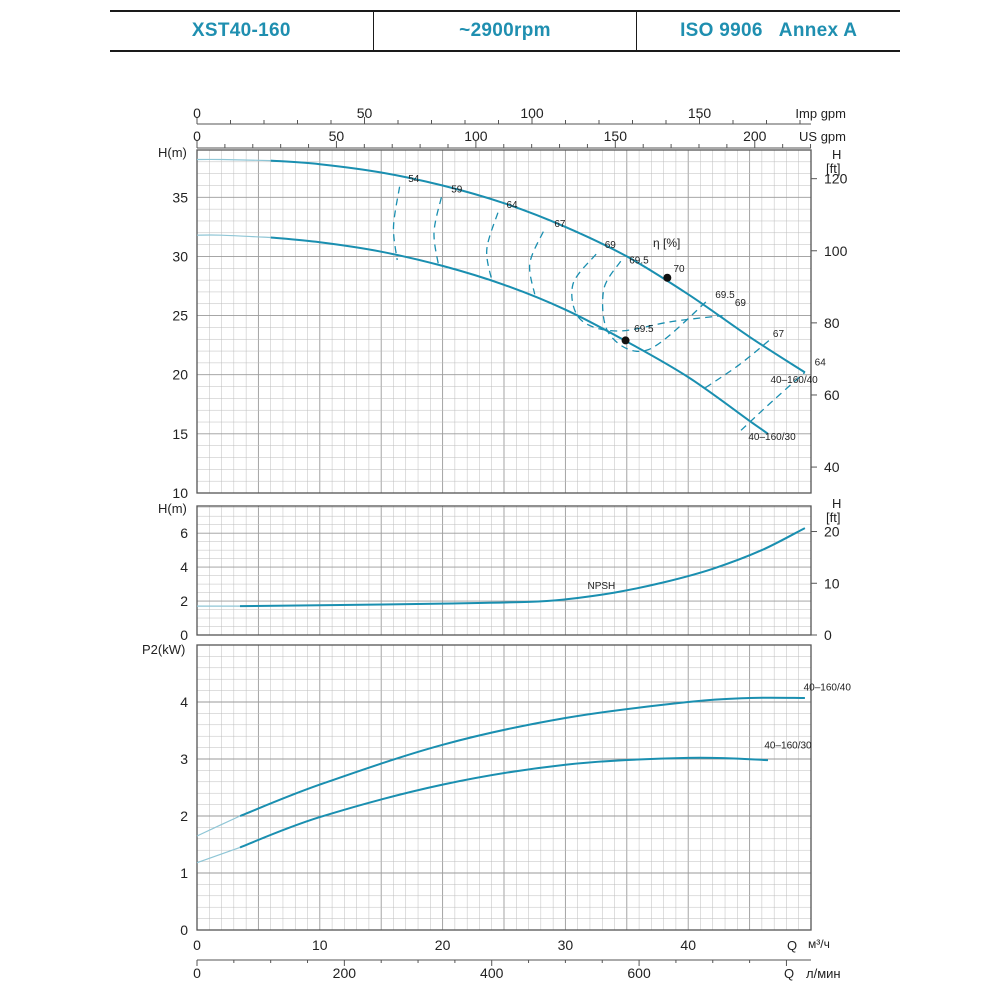 Image resolution: width=1000 pixels, height=1000 pixels. I want to click on npsh-ytick: 6, so click(184, 533).